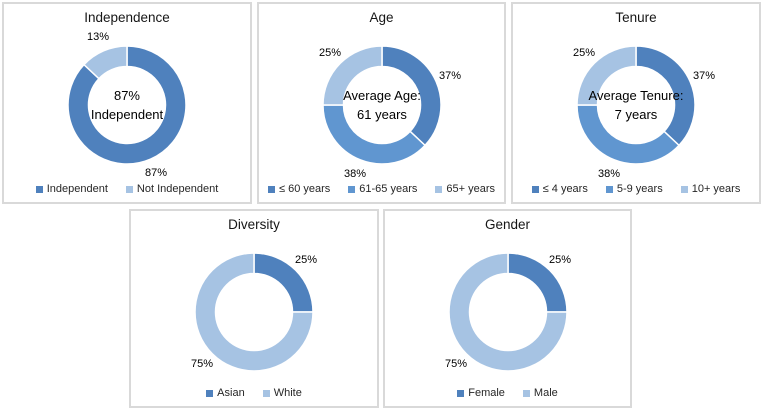 This screenshot has height=415, width=763. Describe the element at coordinates (628, 134) in the screenshot. I see `donut-segment-5-9-years` at that location.